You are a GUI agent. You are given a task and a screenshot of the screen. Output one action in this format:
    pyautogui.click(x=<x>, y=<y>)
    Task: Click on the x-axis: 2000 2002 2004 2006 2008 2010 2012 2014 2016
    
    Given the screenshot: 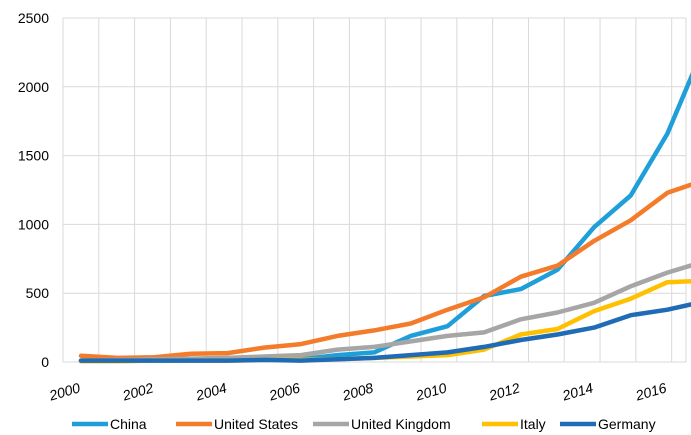 What is the action you would take?
    pyautogui.click(x=358, y=391)
    